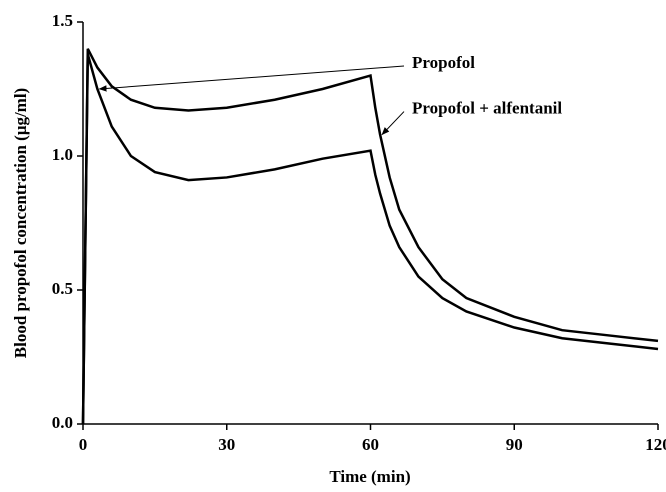 This screenshot has width=666, height=492. What do you see at coordinates (226, 444) in the screenshot?
I see `x-tick-label: 30` at bounding box center [226, 444].